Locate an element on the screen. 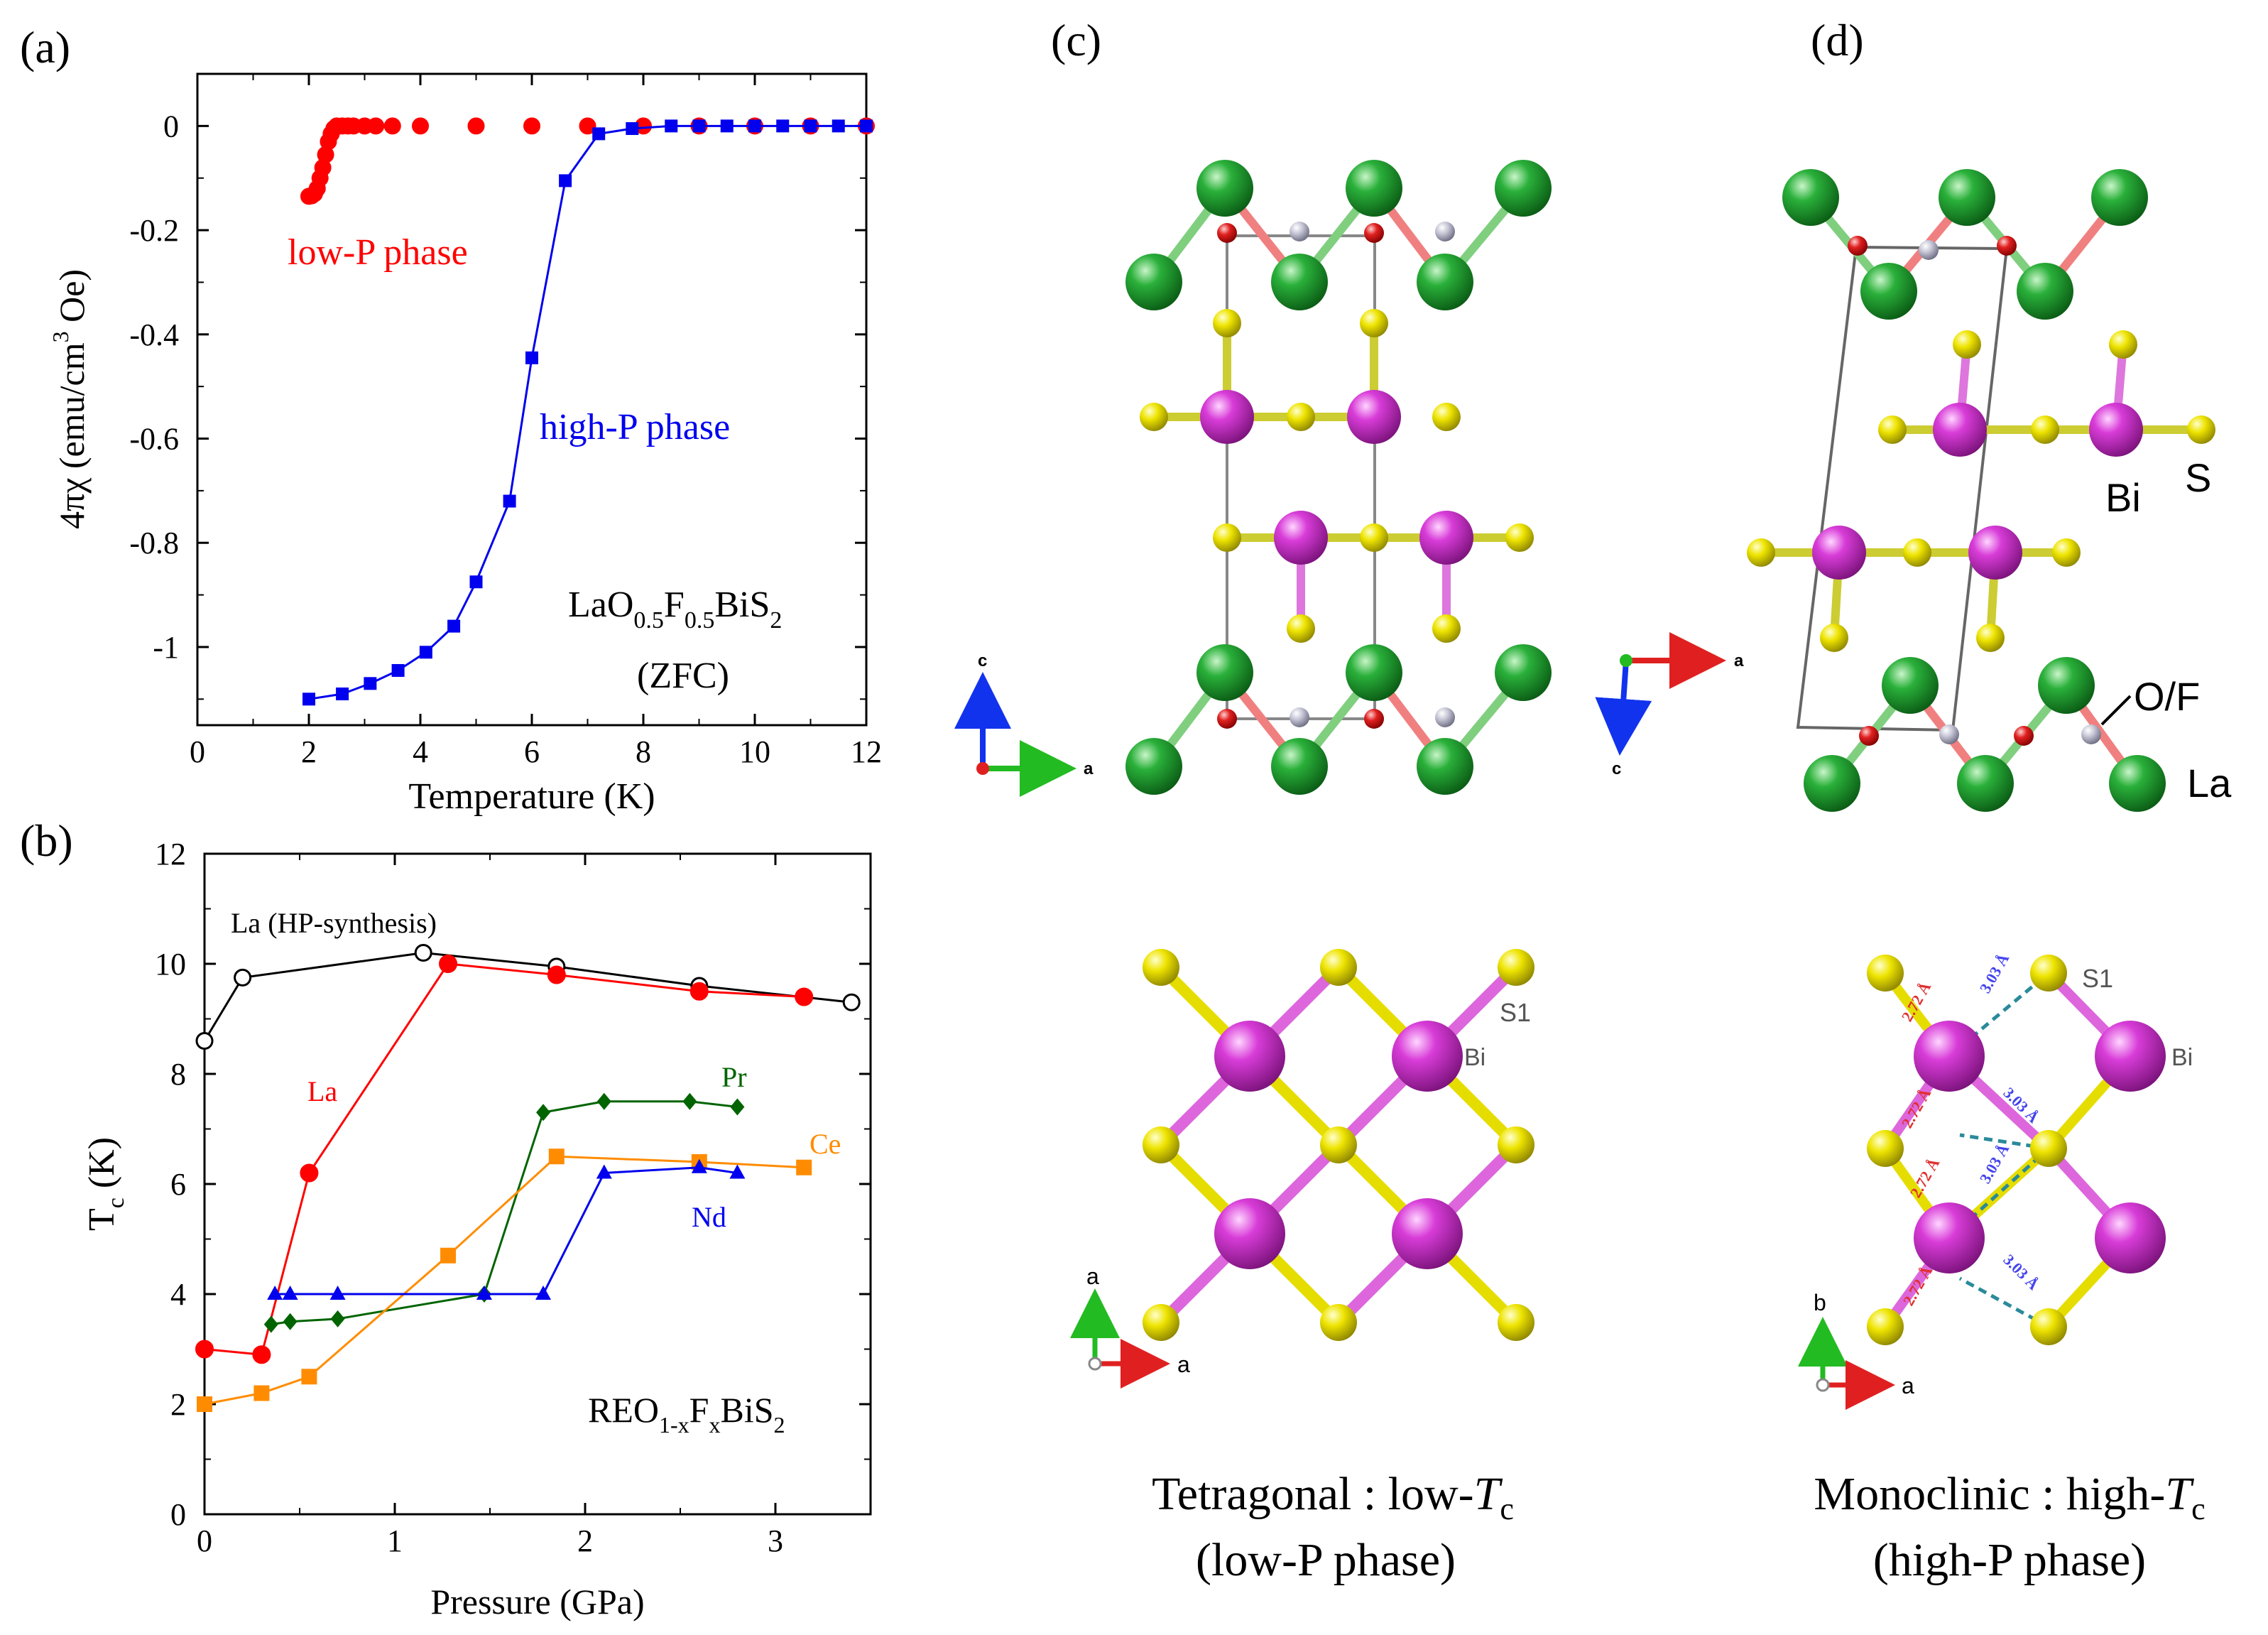 The height and width of the screenshot is (1635, 2268). series-line is located at coordinates (506, 1230).